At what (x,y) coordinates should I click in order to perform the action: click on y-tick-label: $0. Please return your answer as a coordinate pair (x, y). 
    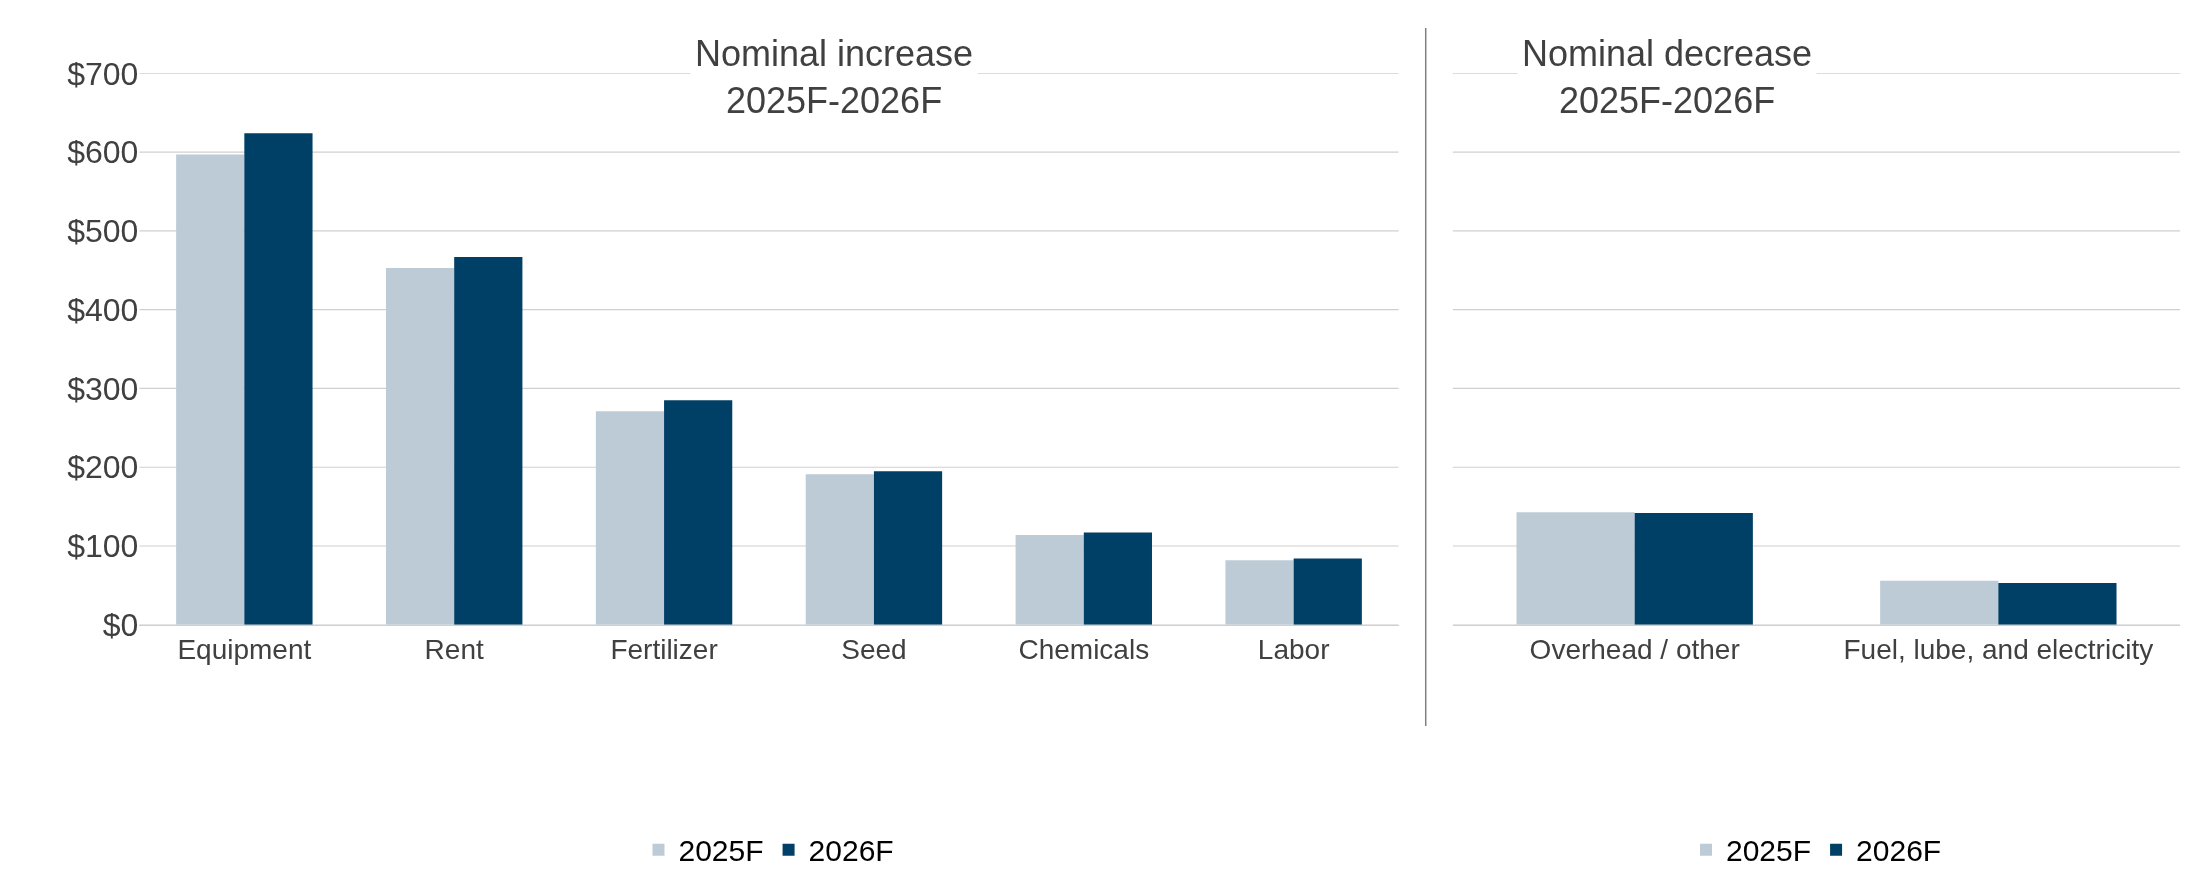
    Looking at the image, I should click on (120, 624).